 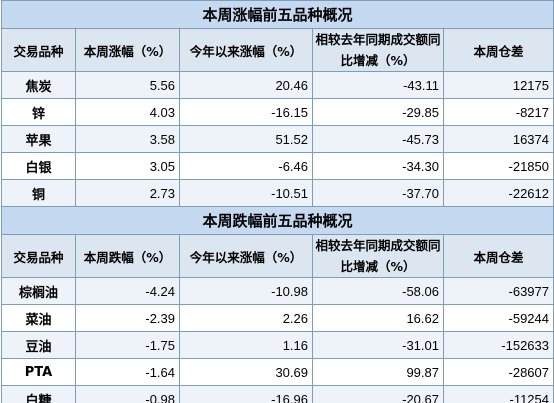 I want to click on ytd-change: -16.15, so click(x=246, y=112).